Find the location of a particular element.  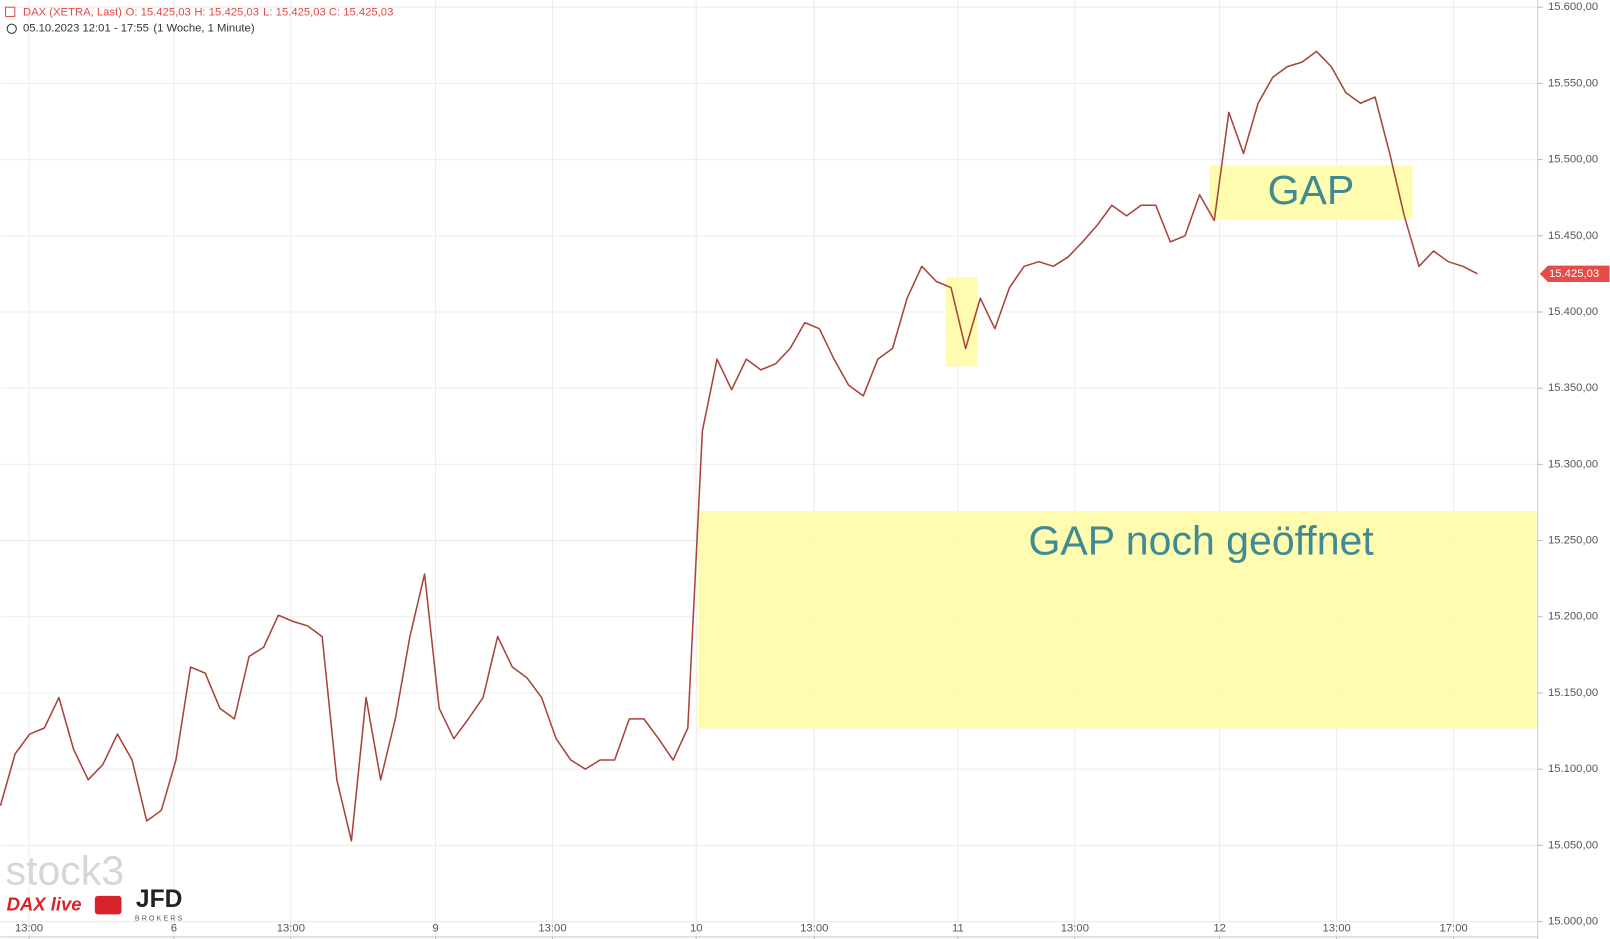

y-tick-label: 15.050,00 is located at coordinates (1573, 845).